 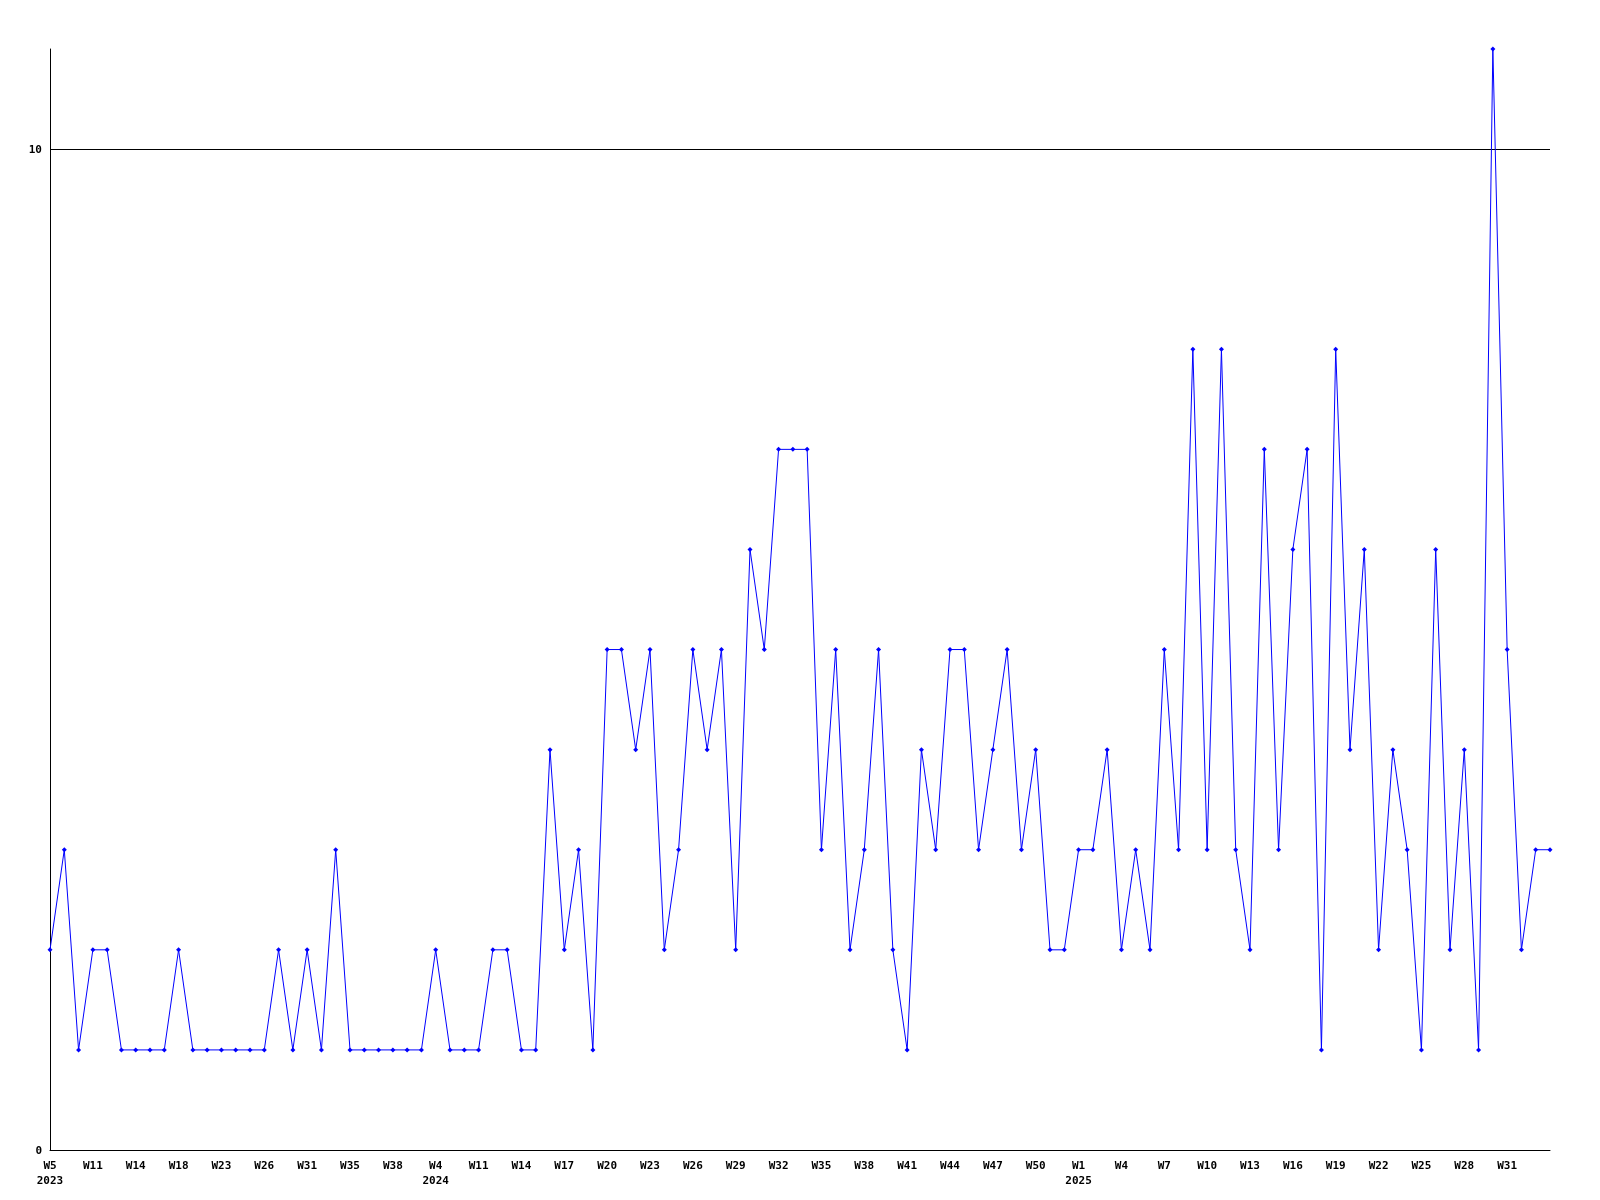 What do you see at coordinates (607, 1165) in the screenshot?
I see `x-tick-label: W20` at bounding box center [607, 1165].